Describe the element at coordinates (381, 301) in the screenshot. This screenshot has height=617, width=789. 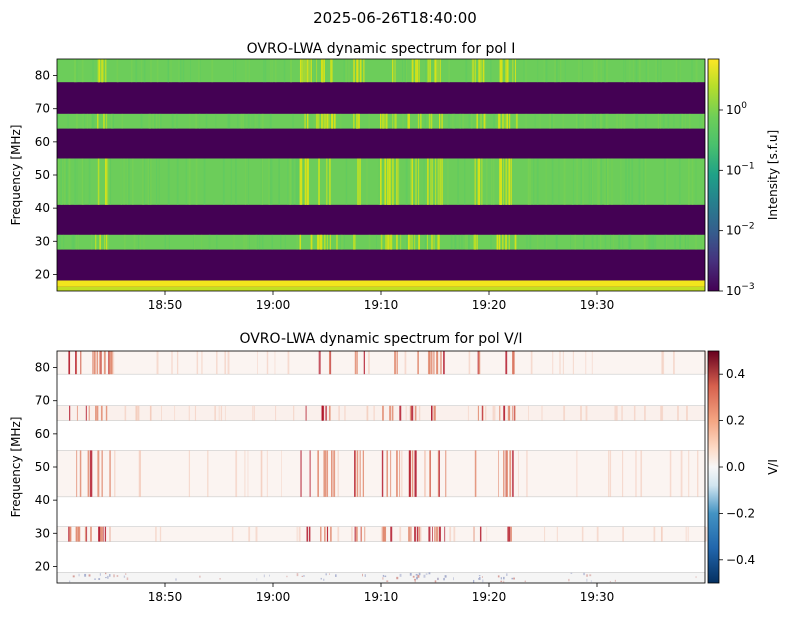
I see `x-axis: 18:50 19:00 19:10 19:20 19:30` at that location.